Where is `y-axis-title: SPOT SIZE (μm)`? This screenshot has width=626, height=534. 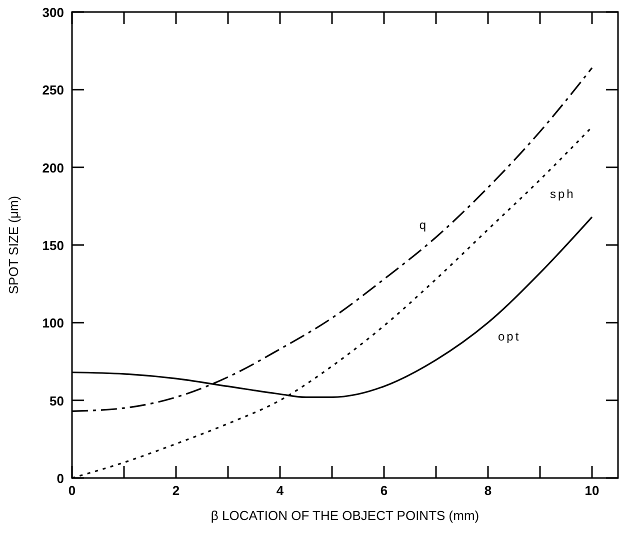
y-axis-title: SPOT SIZE (μm) is located at coordinates (13, 245).